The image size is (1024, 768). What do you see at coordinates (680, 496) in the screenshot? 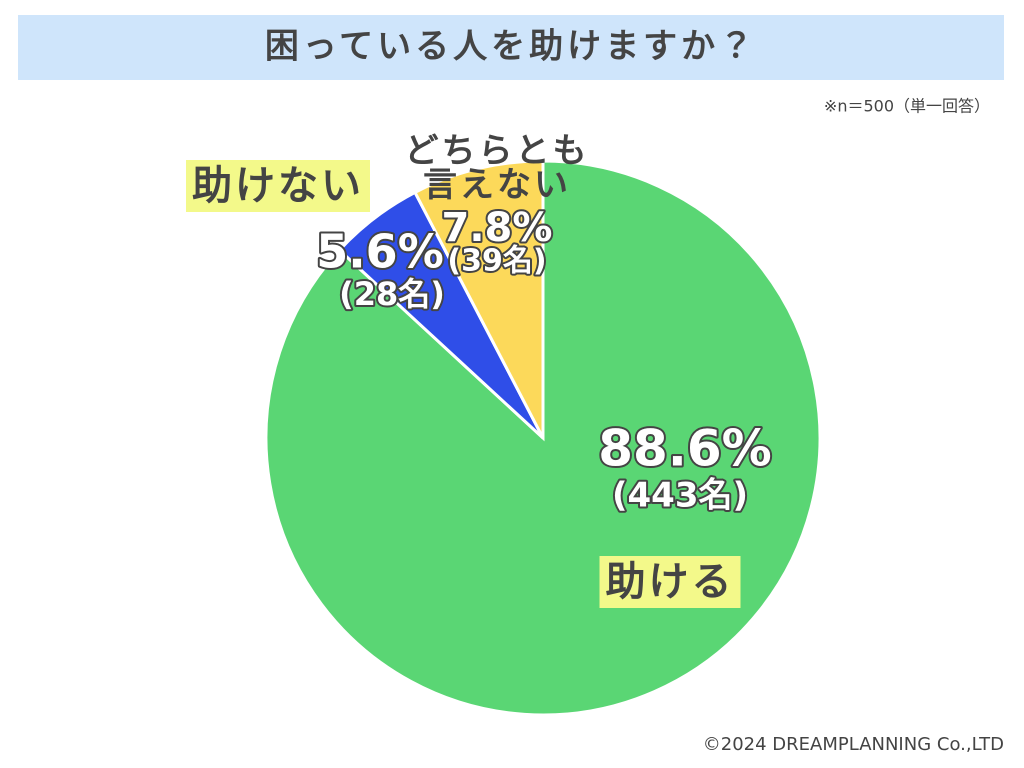
I see `count-label: (443名)` at bounding box center [680, 496].